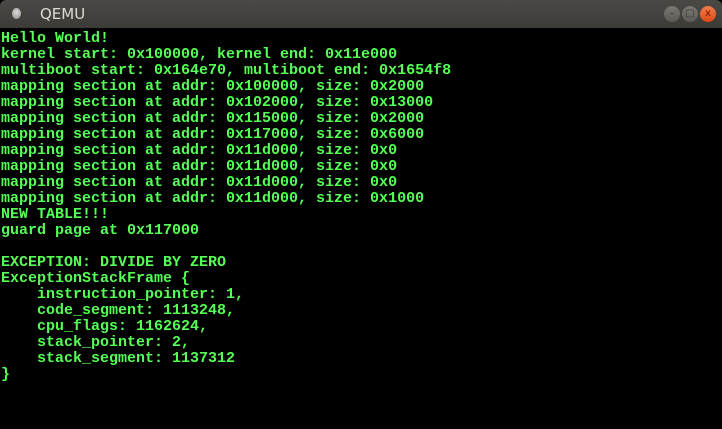  Describe the element at coordinates (16, 13) in the screenshot. I see `qemu-app-icon` at that location.